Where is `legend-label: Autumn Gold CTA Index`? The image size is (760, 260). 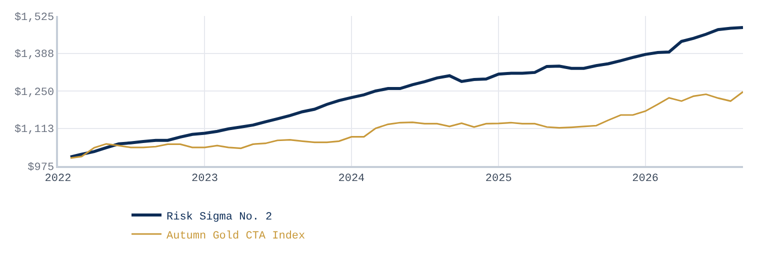
legend-label: Autumn Gold CTA Index is located at coordinates (236, 236).